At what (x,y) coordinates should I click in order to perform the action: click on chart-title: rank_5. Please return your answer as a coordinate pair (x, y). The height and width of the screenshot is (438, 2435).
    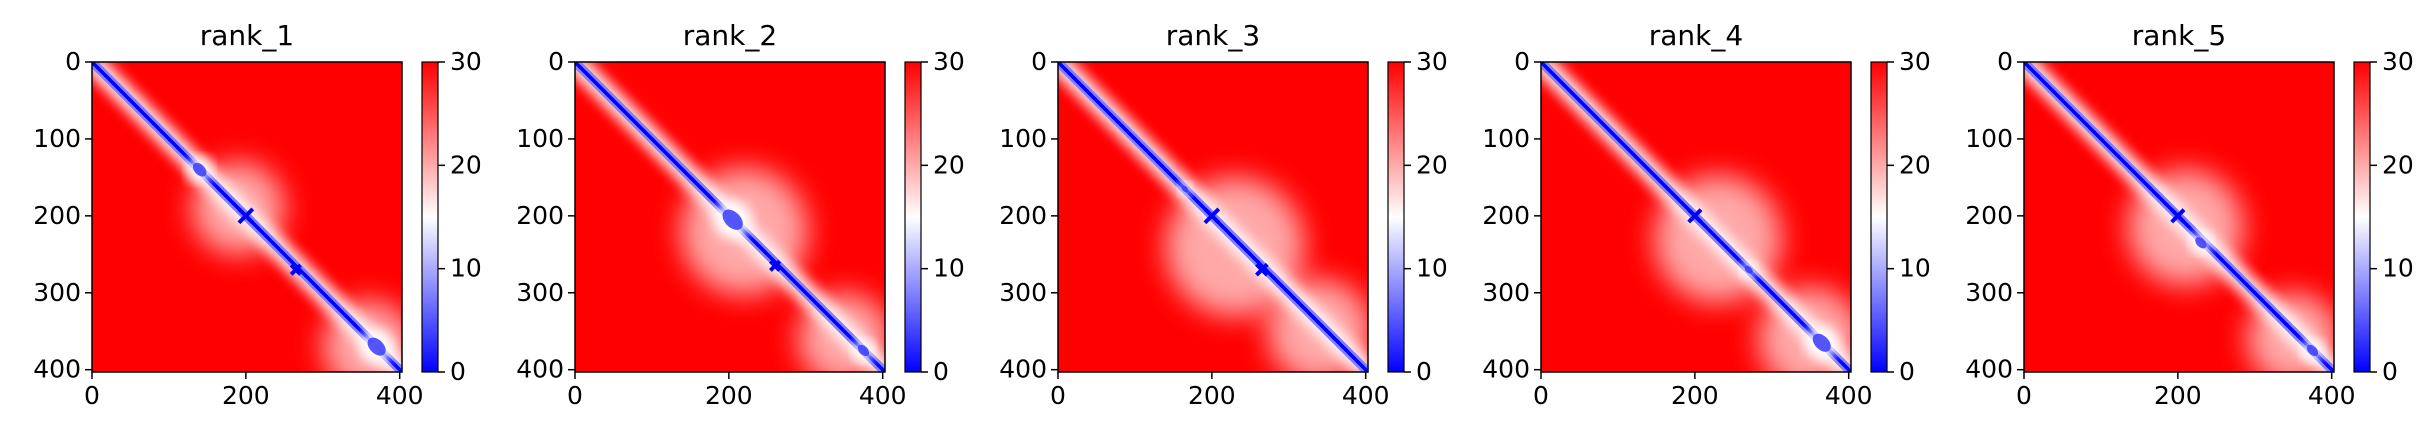
    Looking at the image, I should click on (2179, 35).